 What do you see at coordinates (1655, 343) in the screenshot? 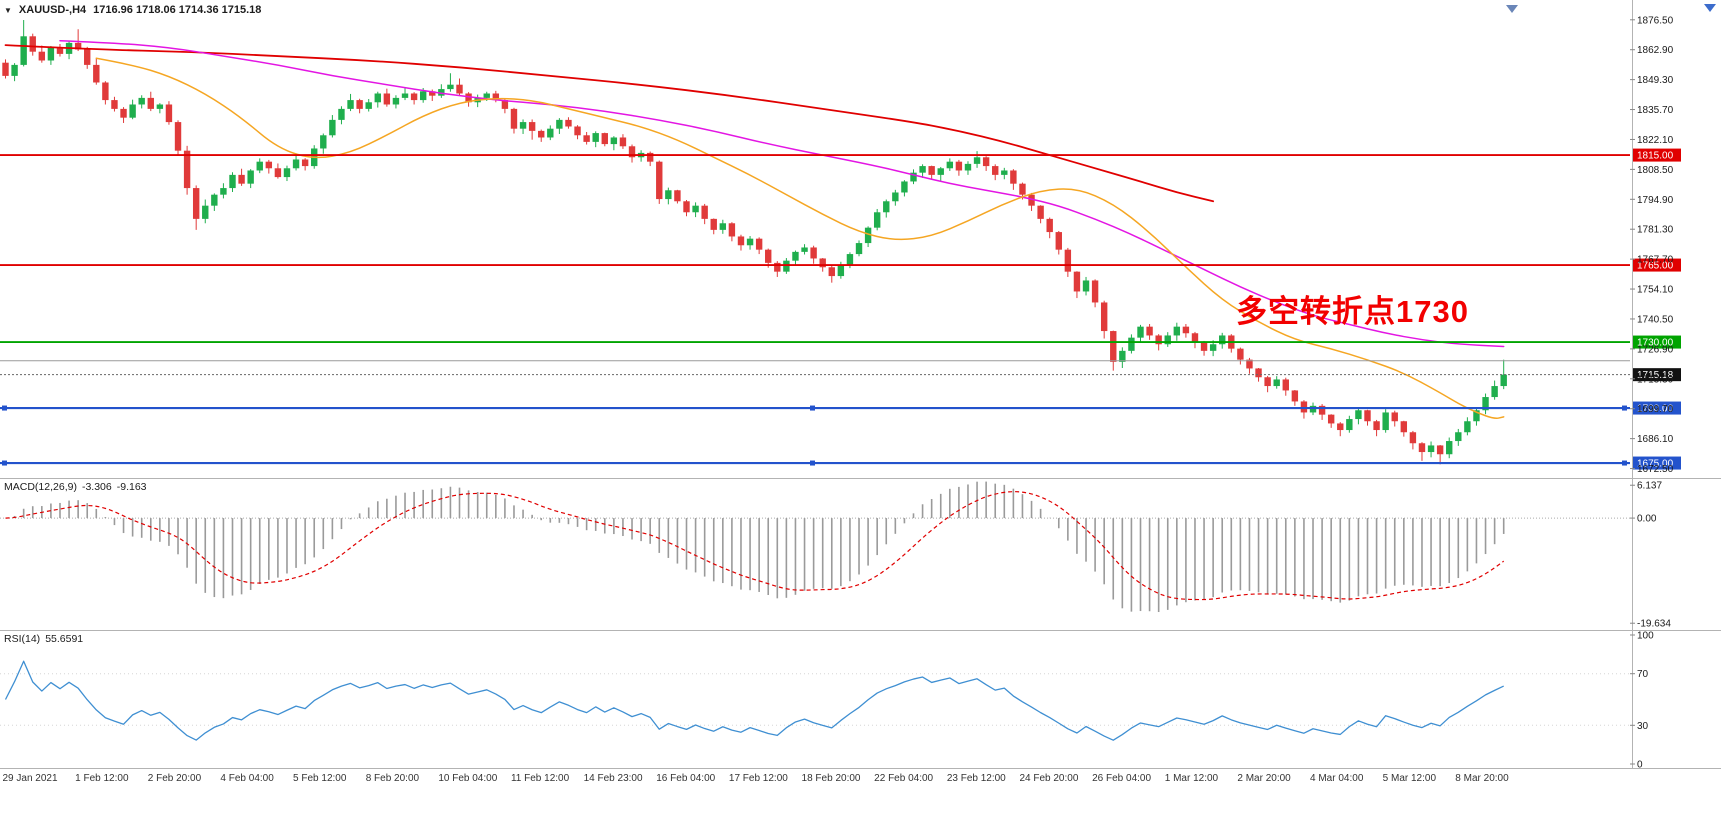
I see `svg-text: 1730.00` at bounding box center [1655, 343].